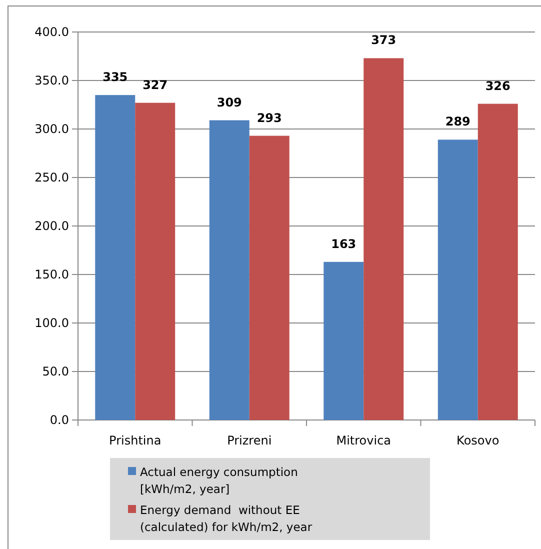 This screenshot has height=549, width=541. What do you see at coordinates (51, 129) in the screenshot?
I see `y-tick-label: 300.0` at bounding box center [51, 129].